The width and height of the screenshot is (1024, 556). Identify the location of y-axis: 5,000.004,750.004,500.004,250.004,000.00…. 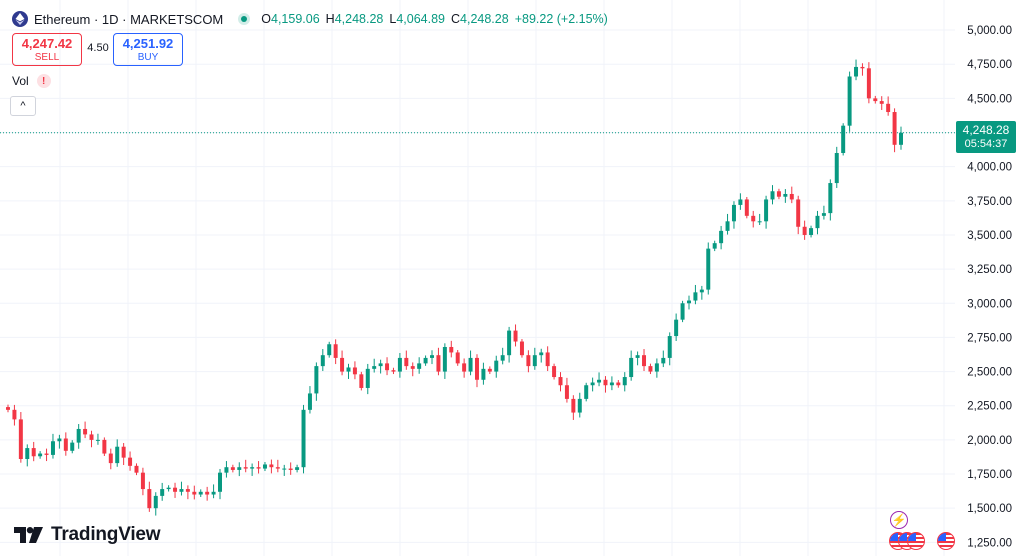
(989, 287).